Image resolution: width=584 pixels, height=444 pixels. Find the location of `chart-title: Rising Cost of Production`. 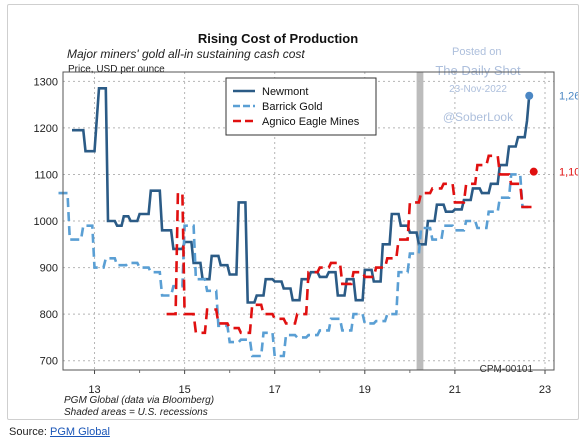

chart-title: Rising Cost of Production is located at coordinates (278, 38).